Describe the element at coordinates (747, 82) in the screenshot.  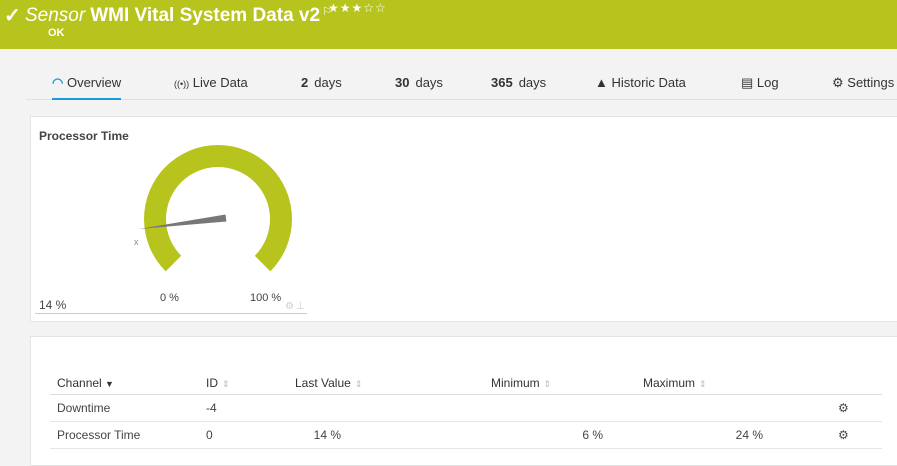
I see `log-icon: ▤` at that location.